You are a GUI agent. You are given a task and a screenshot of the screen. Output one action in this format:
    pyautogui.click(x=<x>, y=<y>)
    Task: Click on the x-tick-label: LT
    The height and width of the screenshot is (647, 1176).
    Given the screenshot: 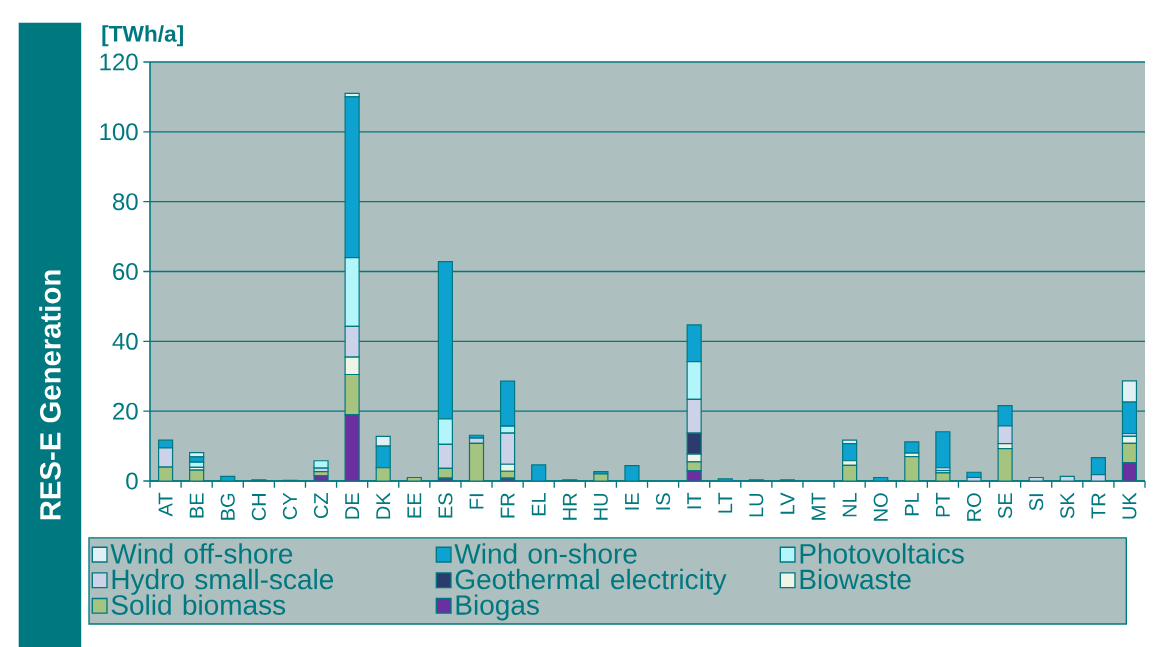 What is the action you would take?
    pyautogui.click(x=725, y=502)
    